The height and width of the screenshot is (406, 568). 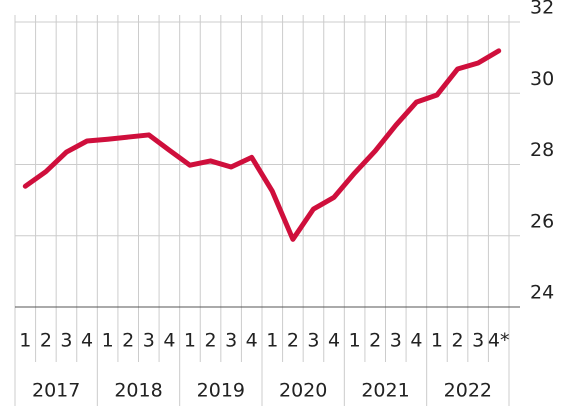 I want to click on x-tick-label: 4*, so click(x=499, y=341).